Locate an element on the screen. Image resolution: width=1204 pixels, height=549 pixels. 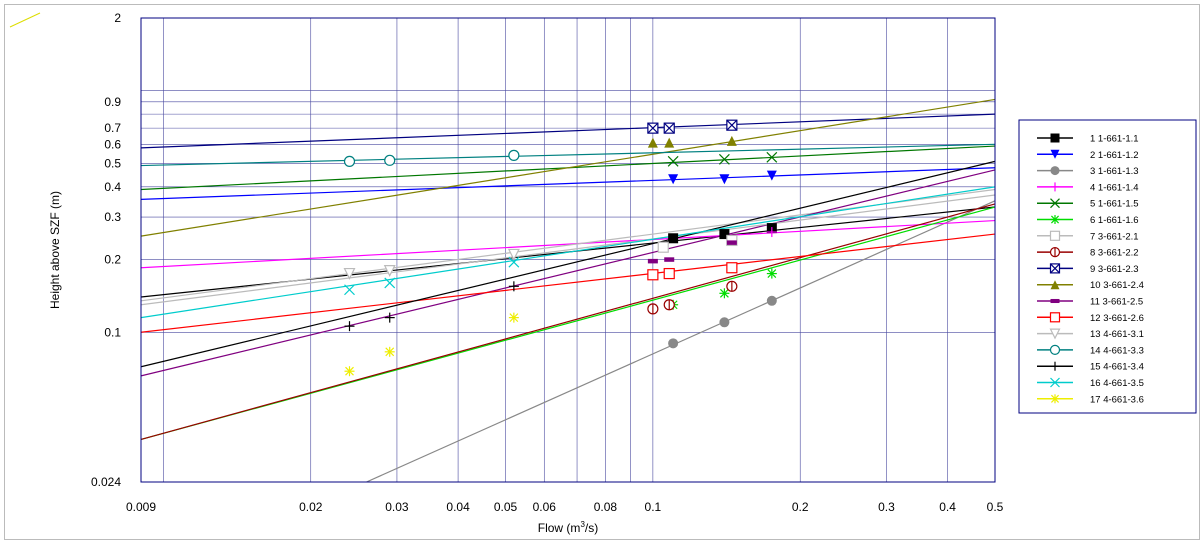
y-tick-label: 0.024 is located at coordinates (106, 482).